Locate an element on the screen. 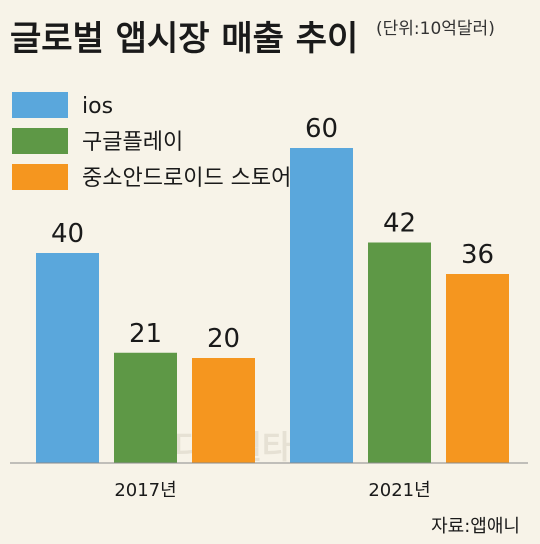  value-label-0-0: 40 is located at coordinates (67, 234).